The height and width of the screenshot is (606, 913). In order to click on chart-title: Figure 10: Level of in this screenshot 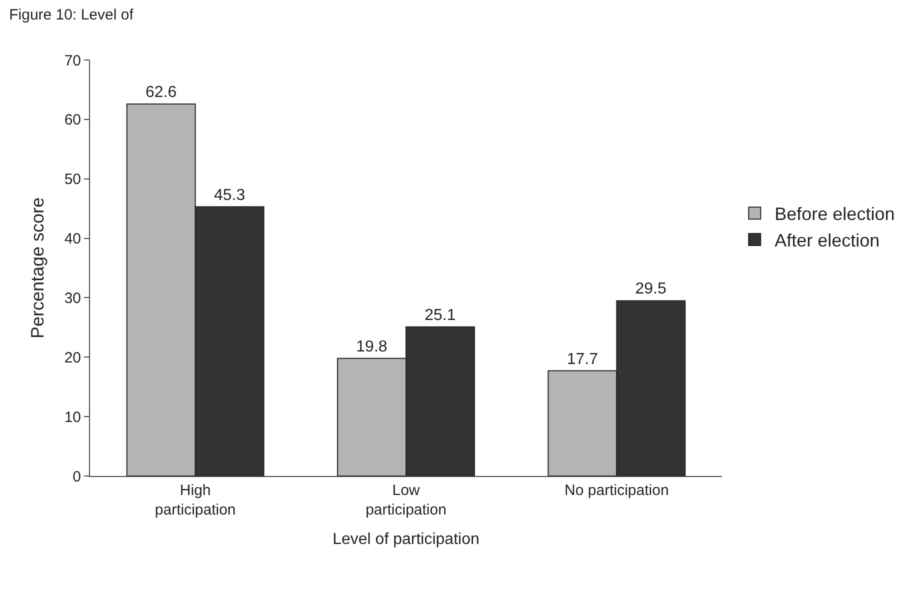, I will do `click(71, 15)`.